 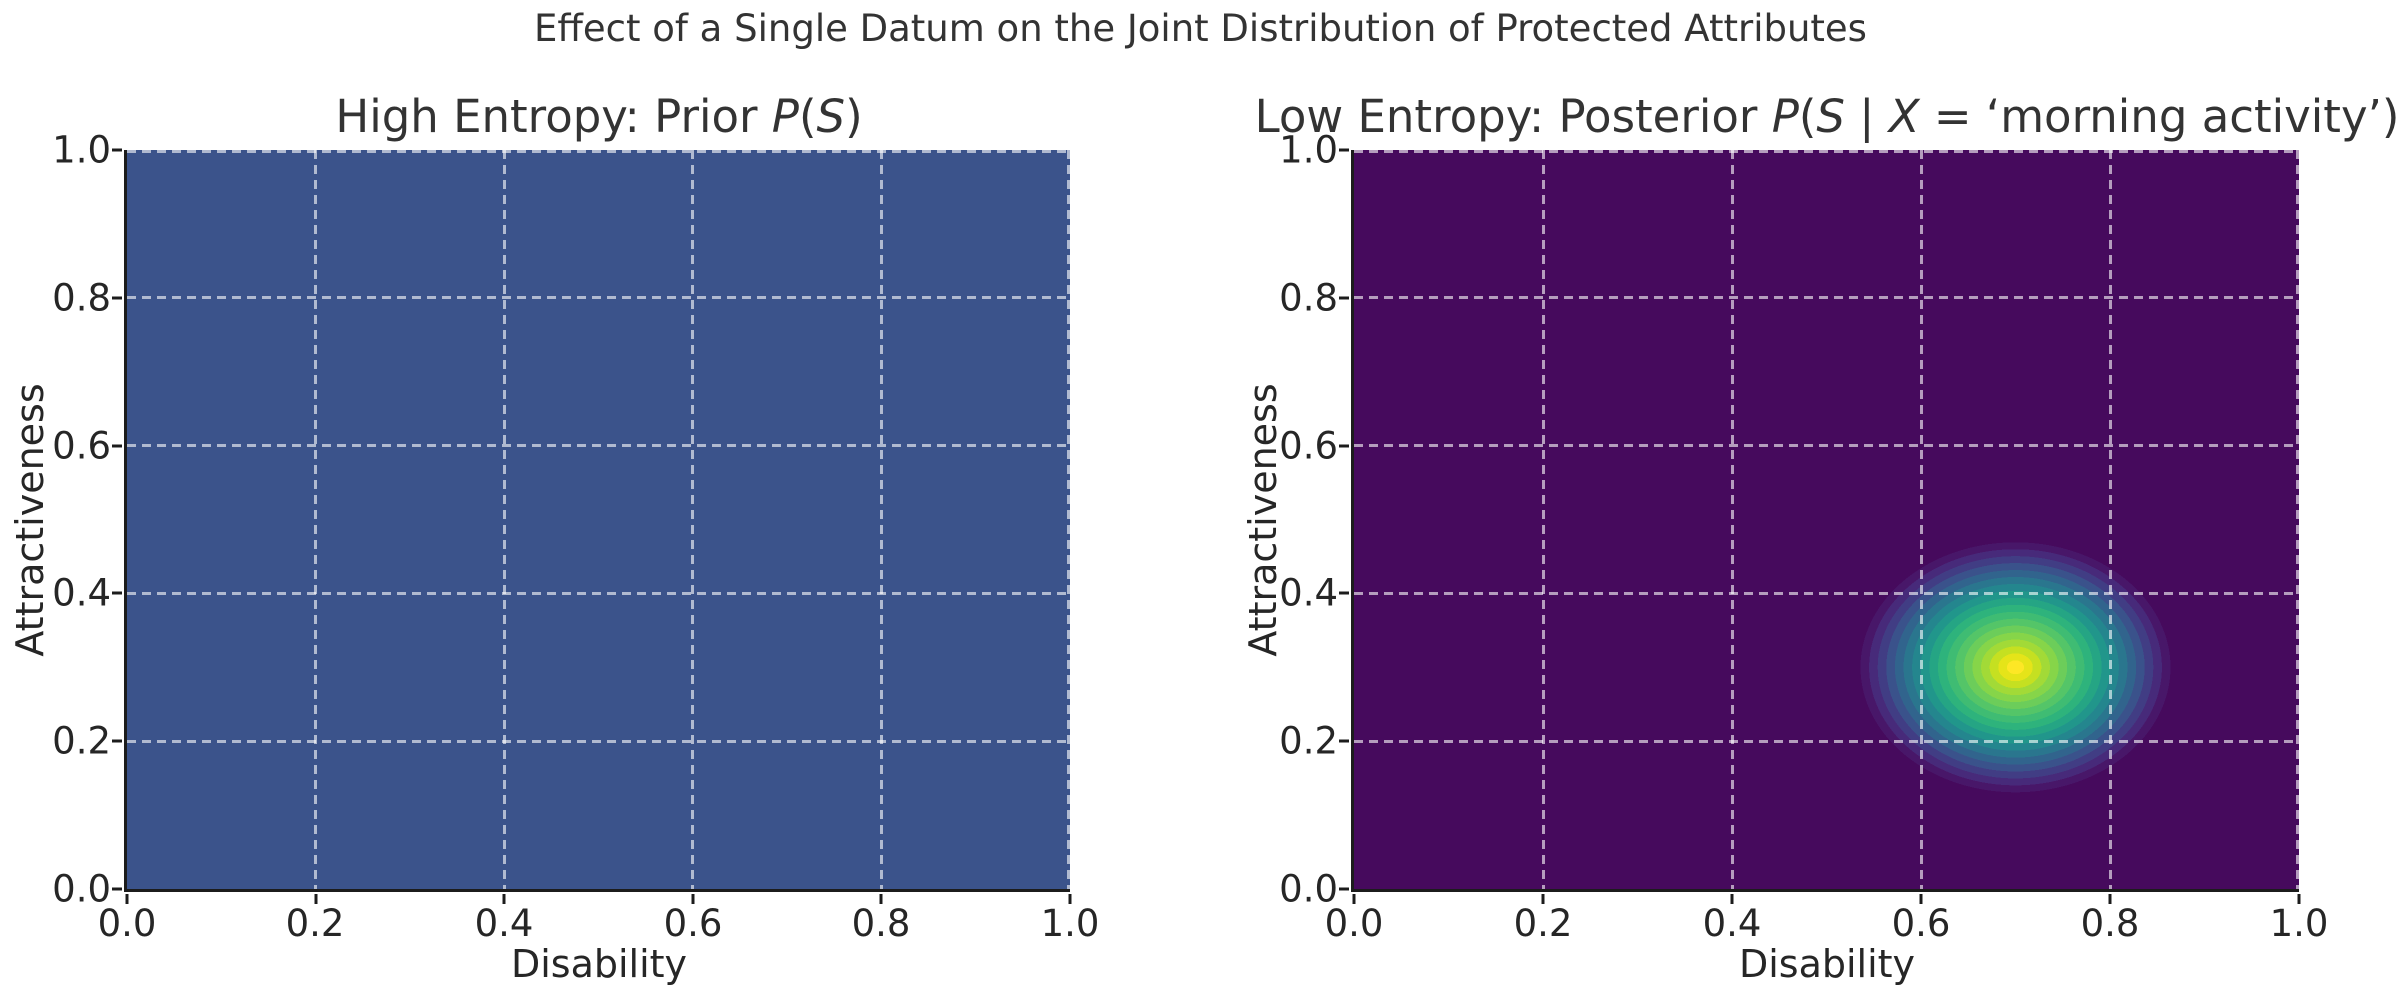 I want to click on left-x-axis-label: Disability, so click(x=599, y=964).